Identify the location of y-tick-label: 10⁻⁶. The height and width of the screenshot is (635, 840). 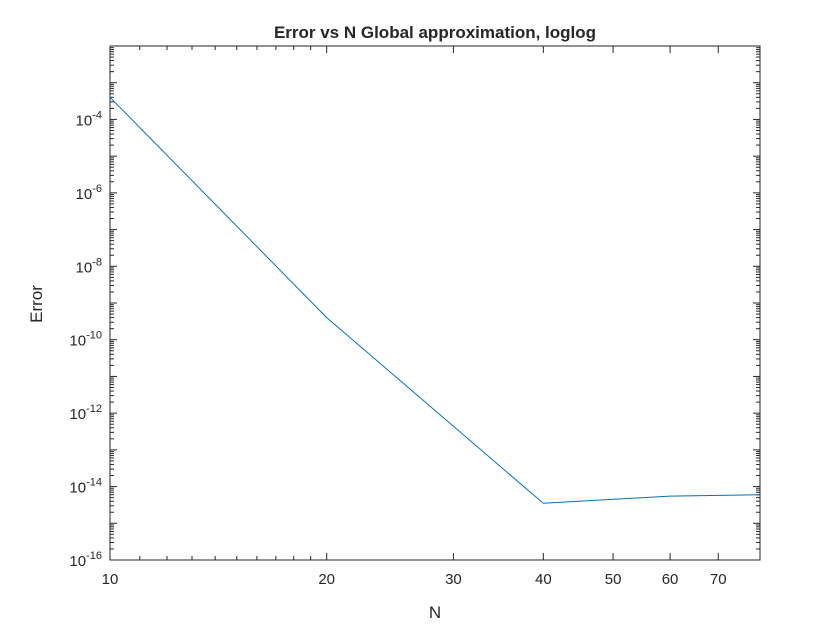
(89, 193).